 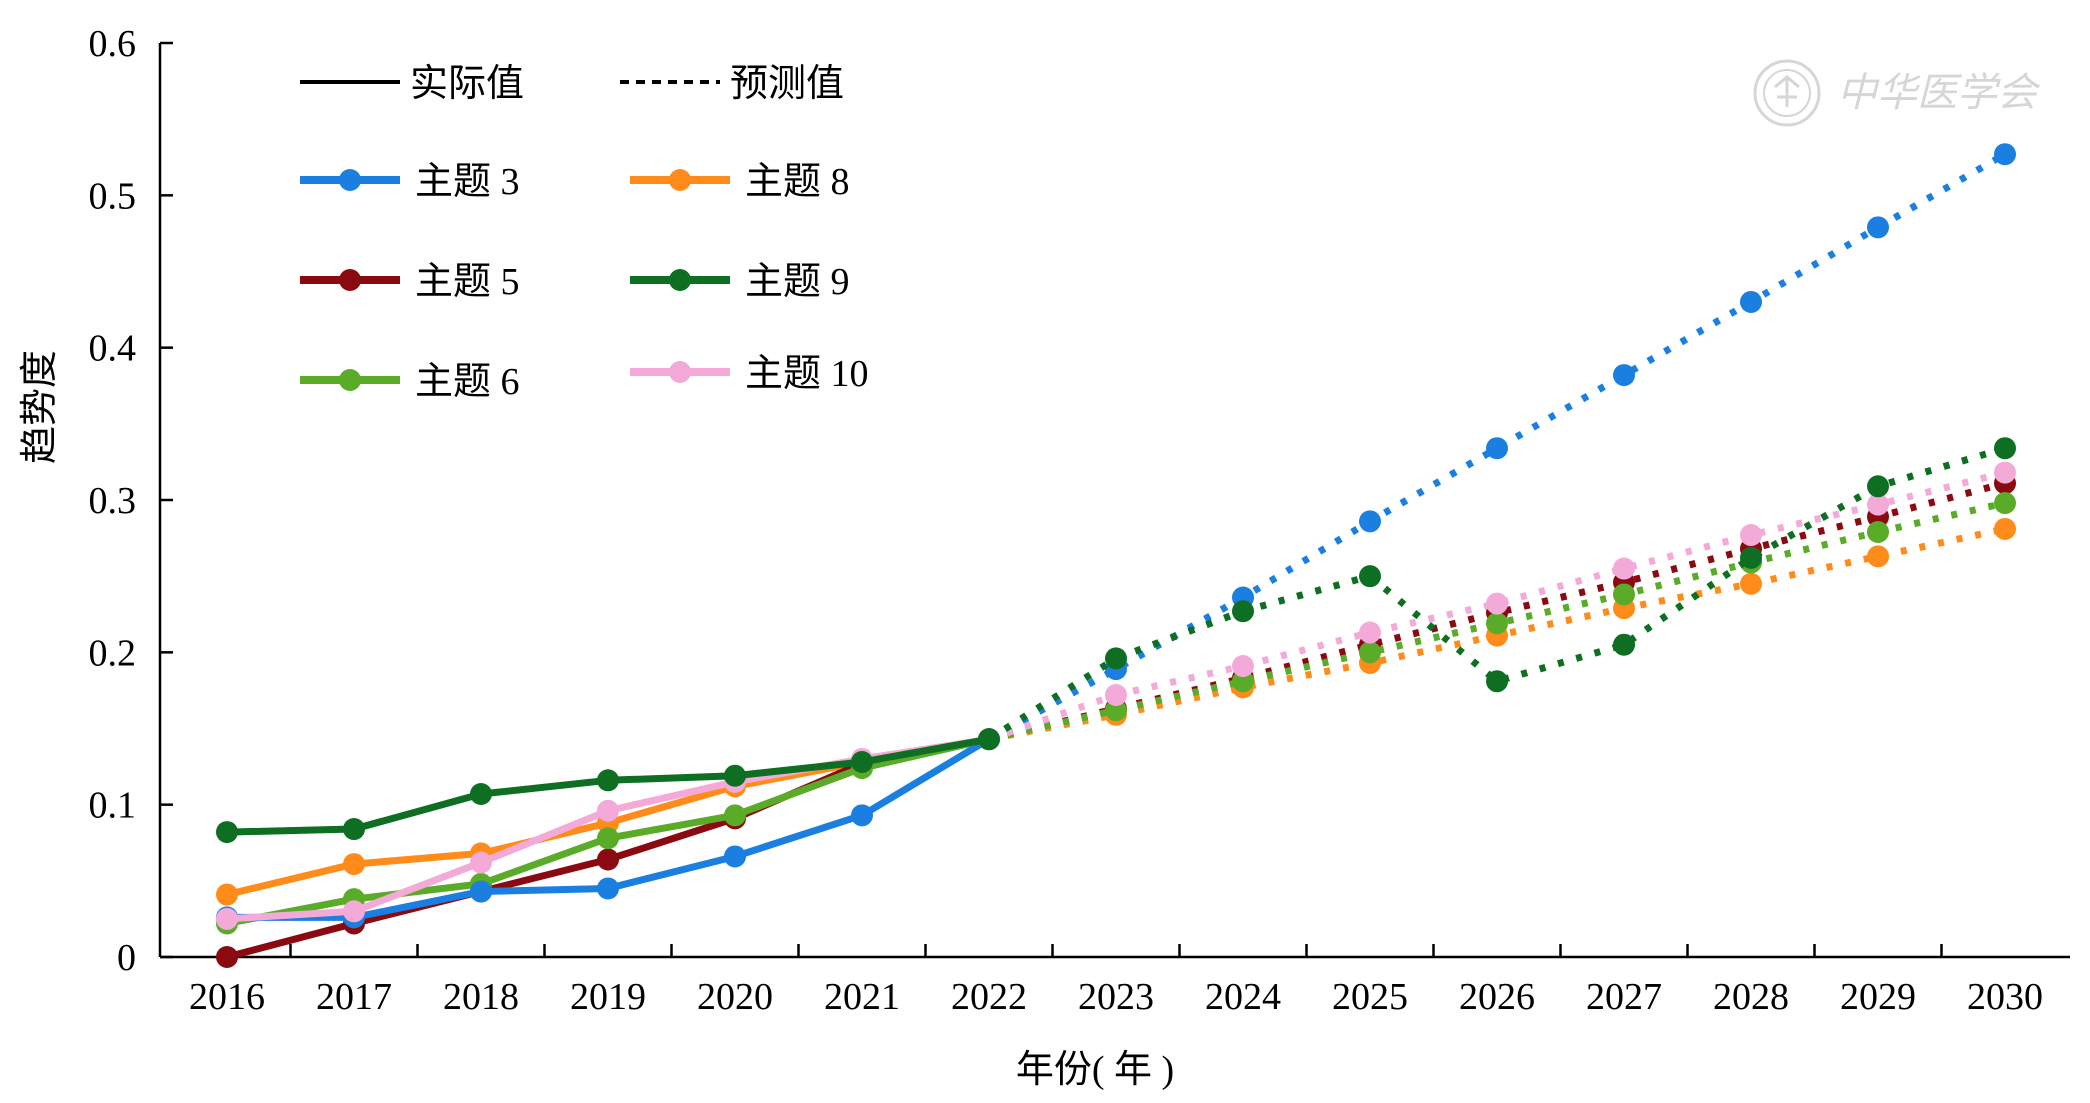 What do you see at coordinates (126, 958) in the screenshot?
I see `y-tick-label: 0` at bounding box center [126, 958].